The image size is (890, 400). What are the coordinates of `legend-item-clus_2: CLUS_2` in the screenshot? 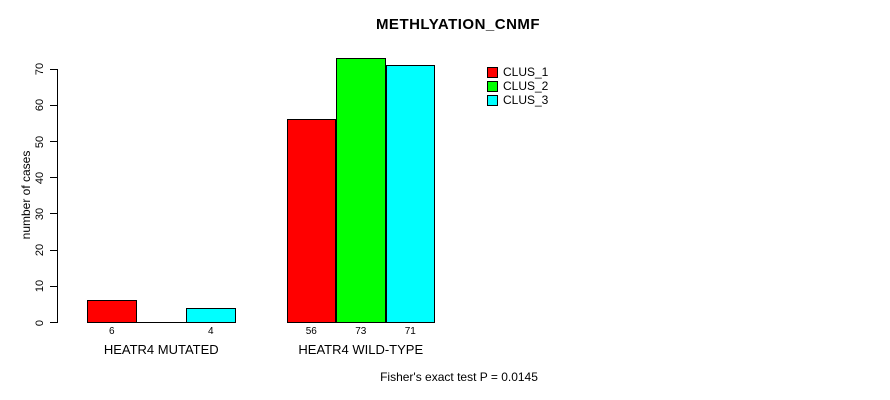 It's located at (518, 86).